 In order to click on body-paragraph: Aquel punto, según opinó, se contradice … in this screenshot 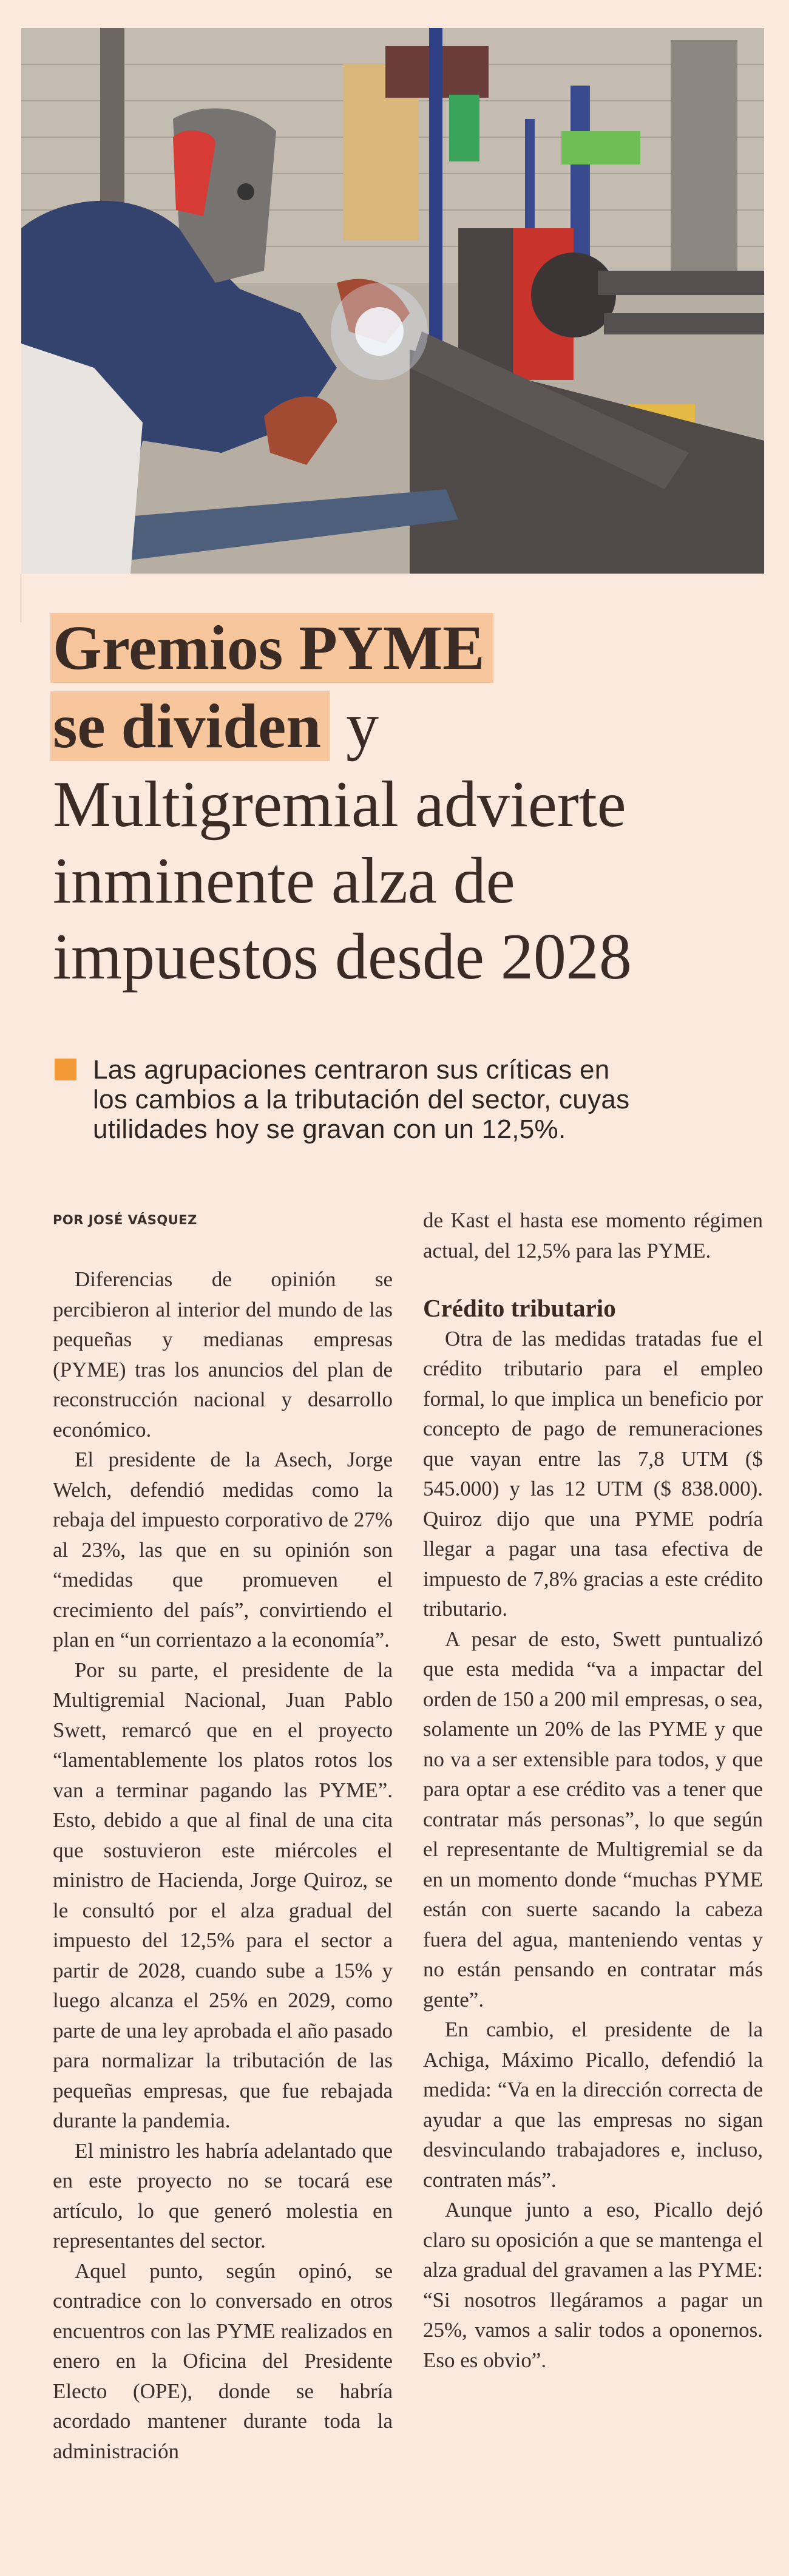, I will do `click(223, 2361)`.